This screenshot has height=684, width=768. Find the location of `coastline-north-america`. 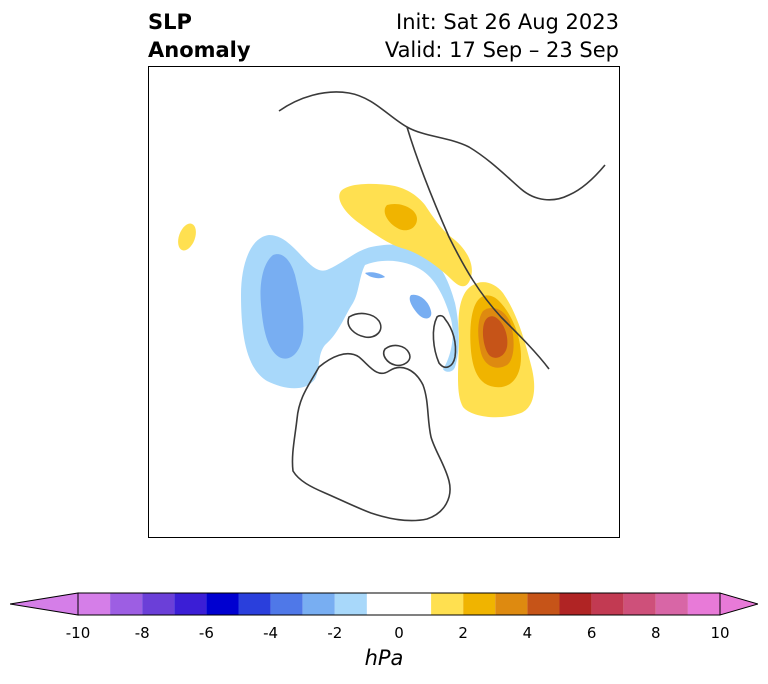

coastline-north-america is located at coordinates (371, 437).